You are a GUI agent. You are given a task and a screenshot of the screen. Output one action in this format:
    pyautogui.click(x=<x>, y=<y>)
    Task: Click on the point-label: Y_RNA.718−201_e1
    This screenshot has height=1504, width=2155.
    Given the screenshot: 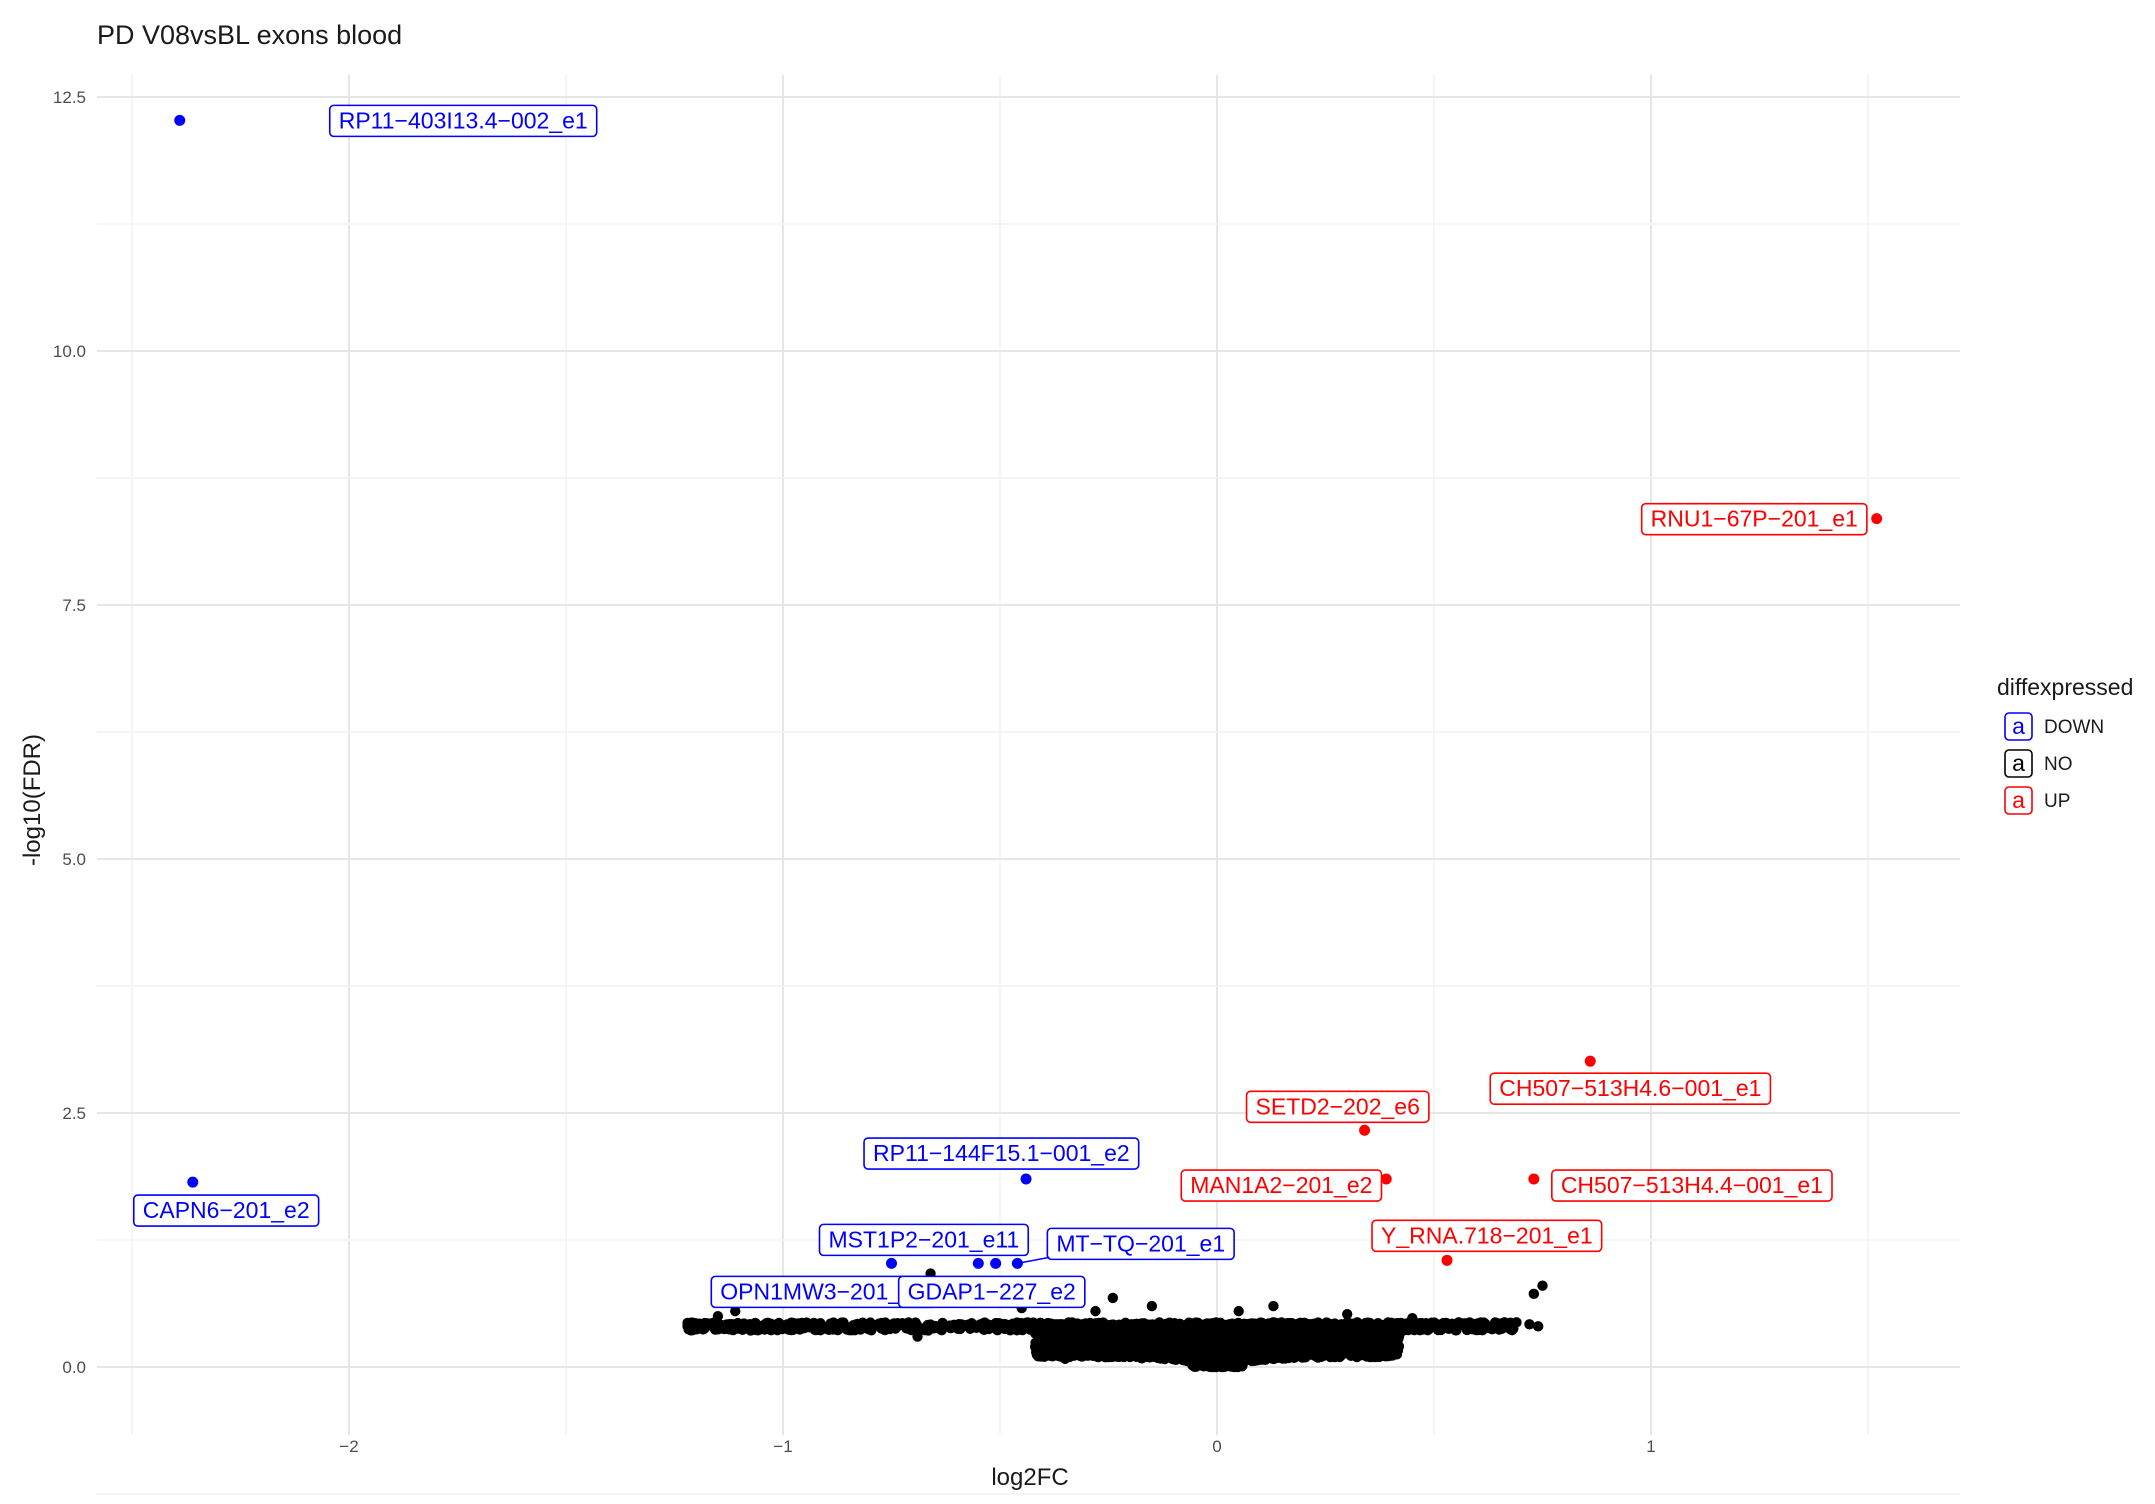 What is the action you would take?
    pyautogui.click(x=1487, y=1236)
    